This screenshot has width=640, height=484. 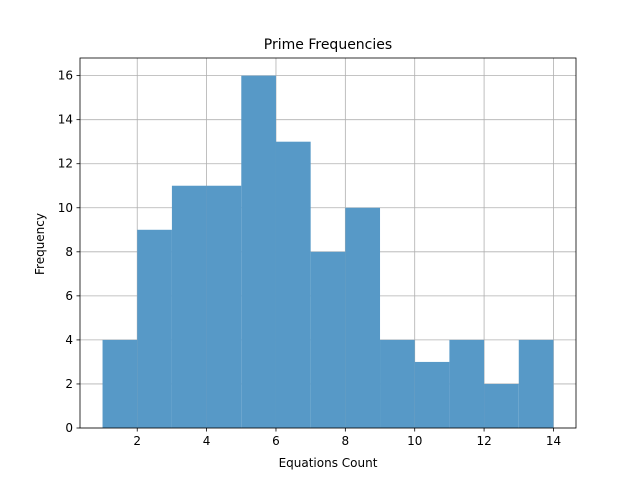 I want to click on y-tick-label: 16, so click(x=65, y=76).